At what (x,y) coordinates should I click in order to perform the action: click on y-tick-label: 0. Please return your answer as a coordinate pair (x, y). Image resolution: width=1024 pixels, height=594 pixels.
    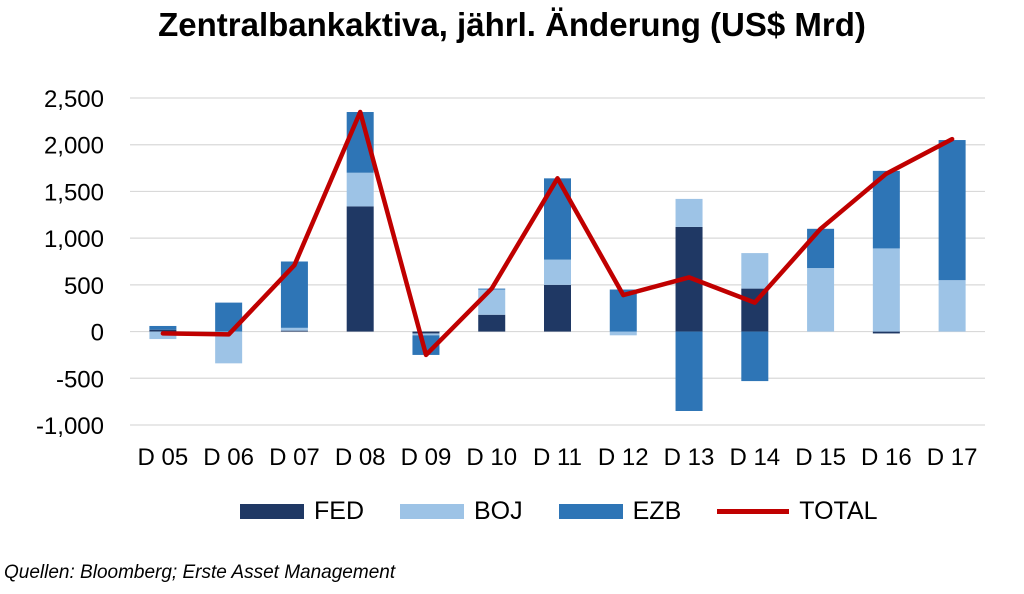
    Looking at the image, I should click on (97, 333).